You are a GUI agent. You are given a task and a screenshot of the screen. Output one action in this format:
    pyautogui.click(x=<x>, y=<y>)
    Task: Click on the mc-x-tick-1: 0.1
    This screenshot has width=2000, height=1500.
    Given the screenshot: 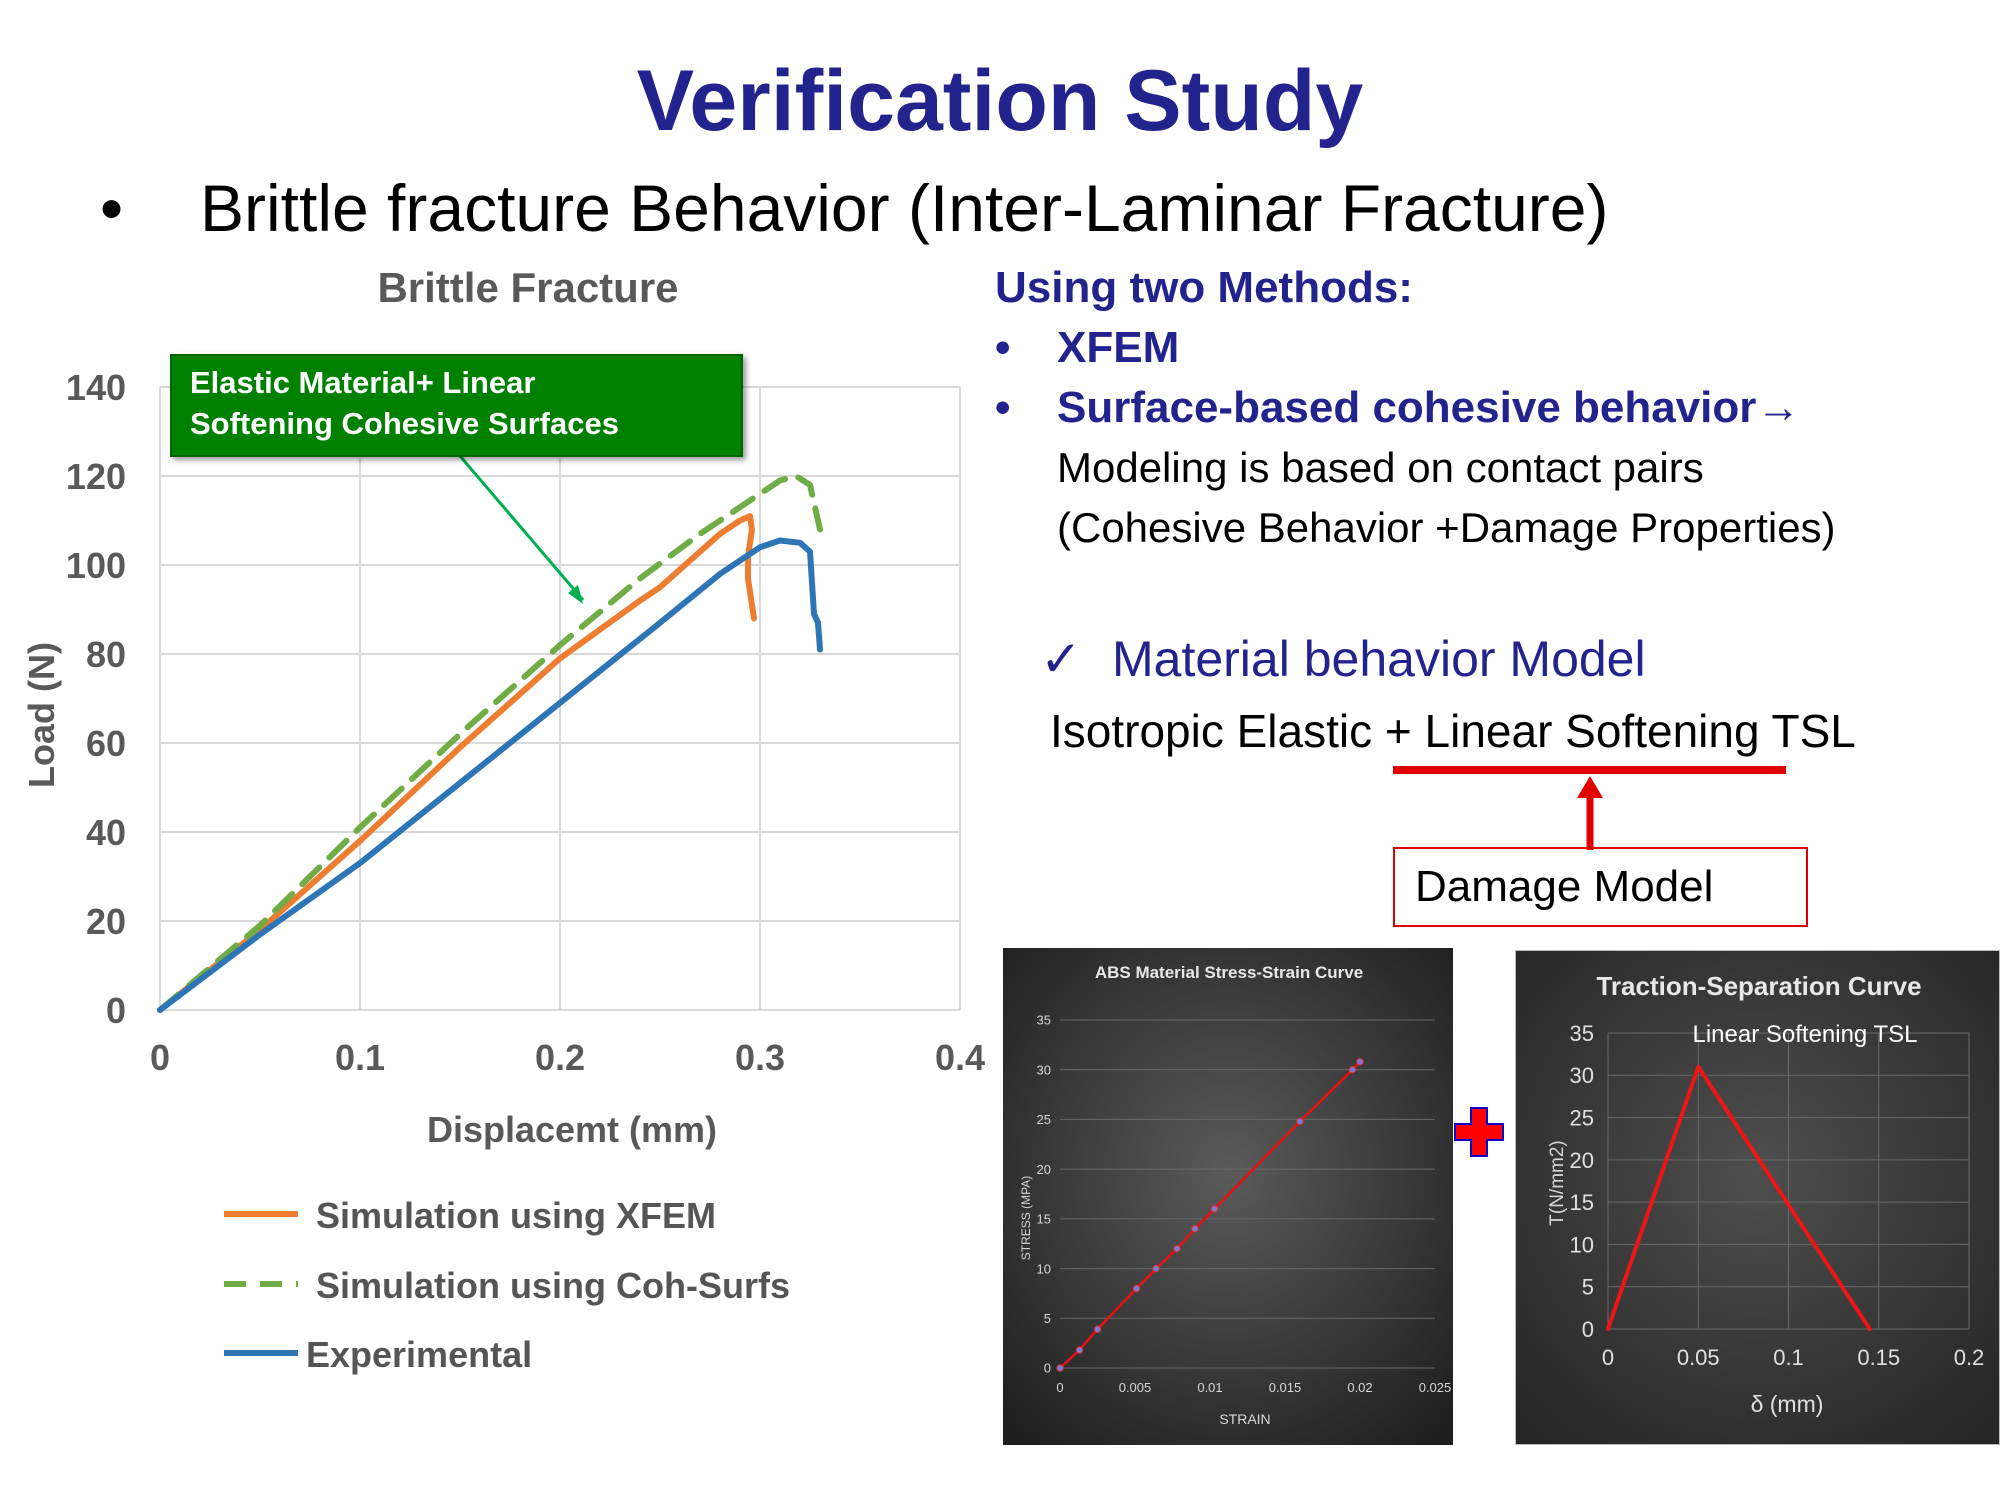 What is the action you would take?
    pyautogui.click(x=360, y=1057)
    